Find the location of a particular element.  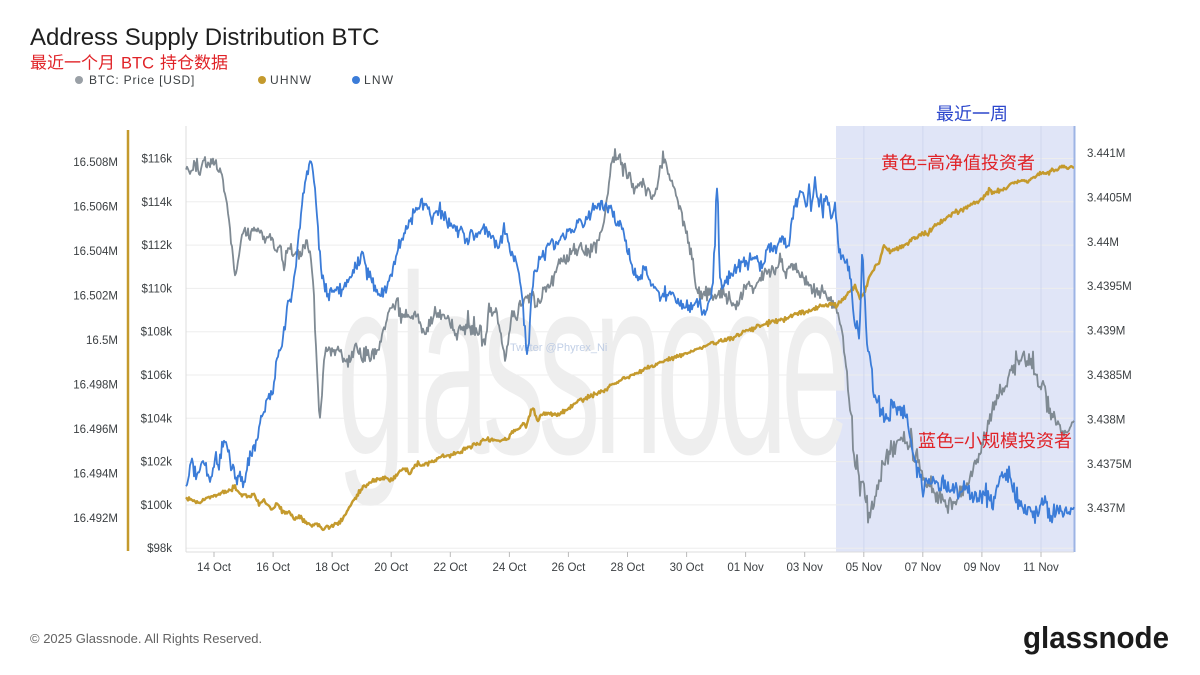

svg-text: BTC: Price [USD] is located at coordinates (142, 80).